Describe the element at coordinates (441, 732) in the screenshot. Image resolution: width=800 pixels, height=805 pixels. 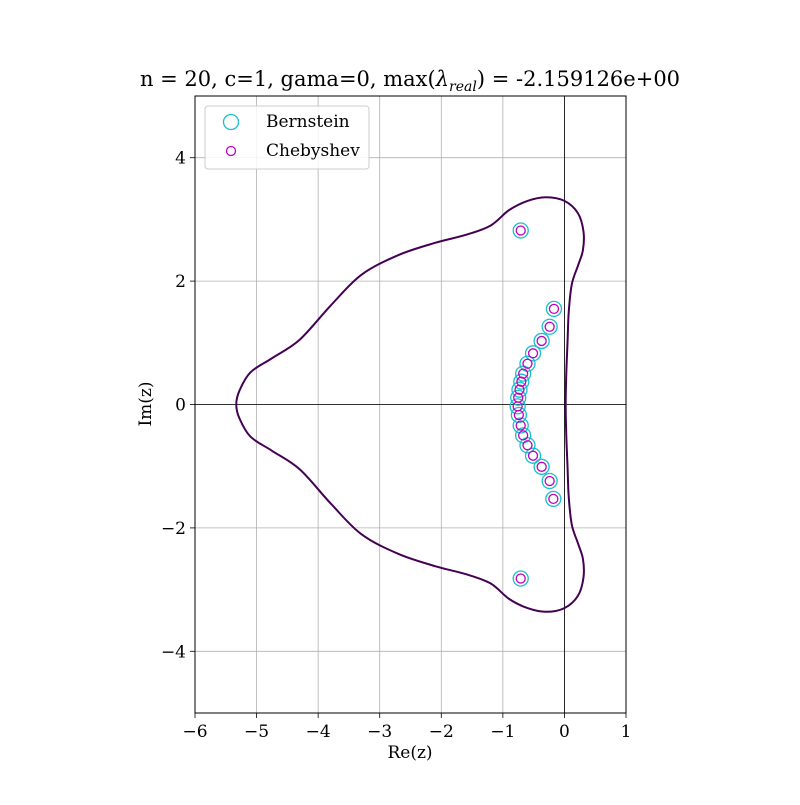
I see `x-tick-label: −2` at that location.